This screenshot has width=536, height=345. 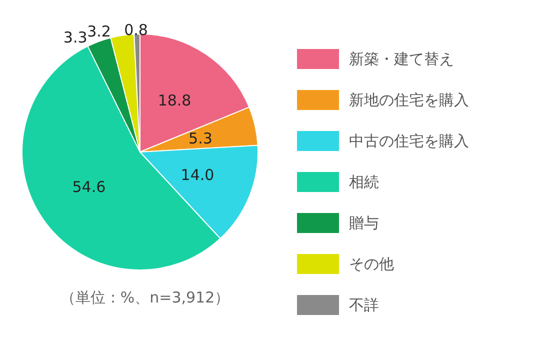 What do you see at coordinates (145, 297) in the screenshot?
I see `text: （単位：%、n=3,912）` at bounding box center [145, 297].